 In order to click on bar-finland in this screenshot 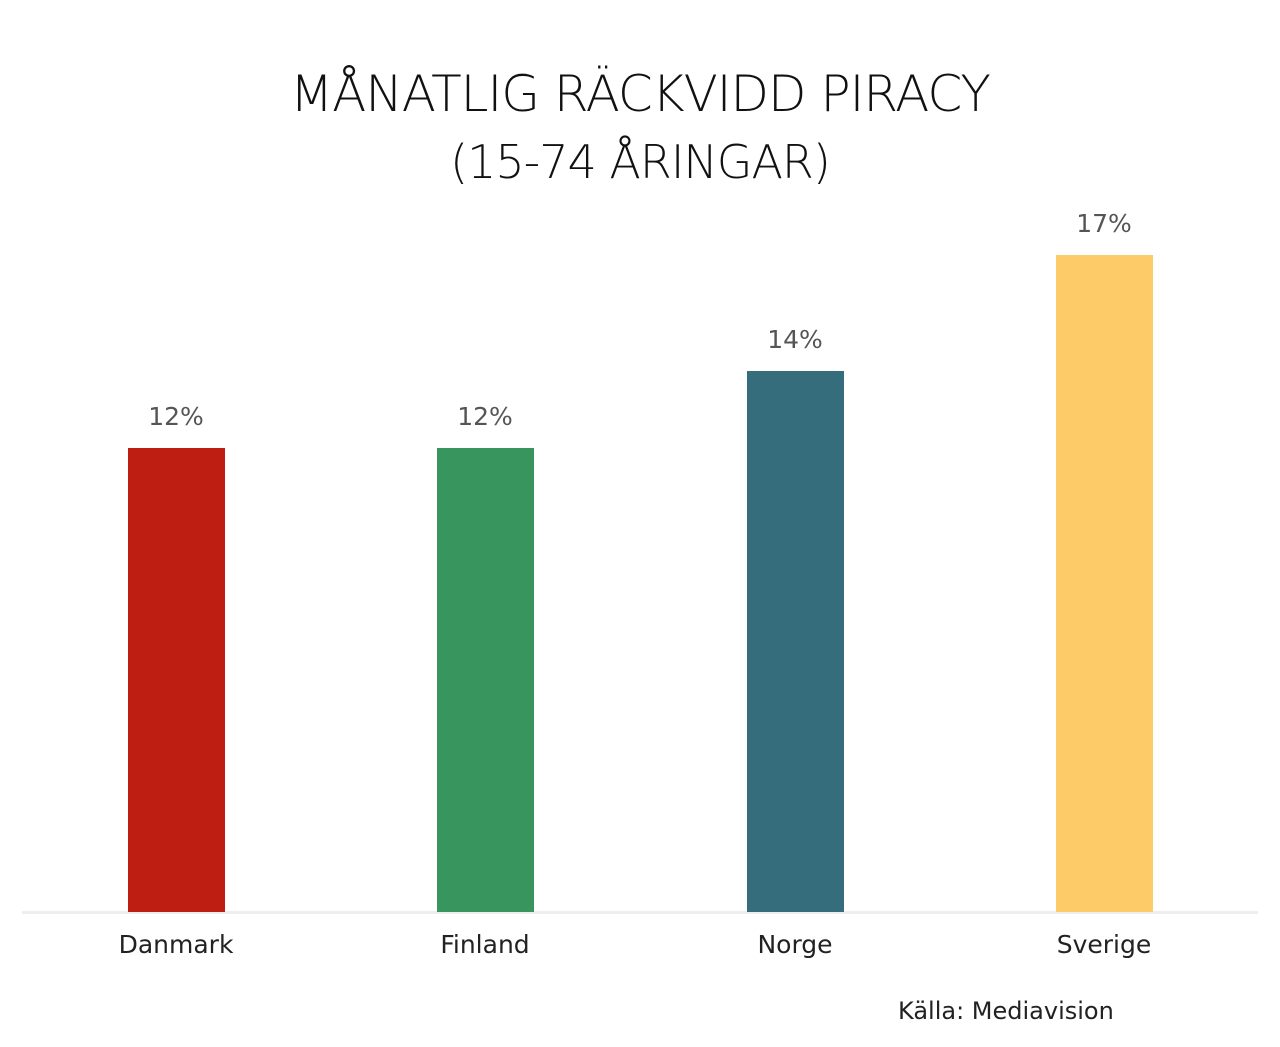, I will do `click(485, 680)`.